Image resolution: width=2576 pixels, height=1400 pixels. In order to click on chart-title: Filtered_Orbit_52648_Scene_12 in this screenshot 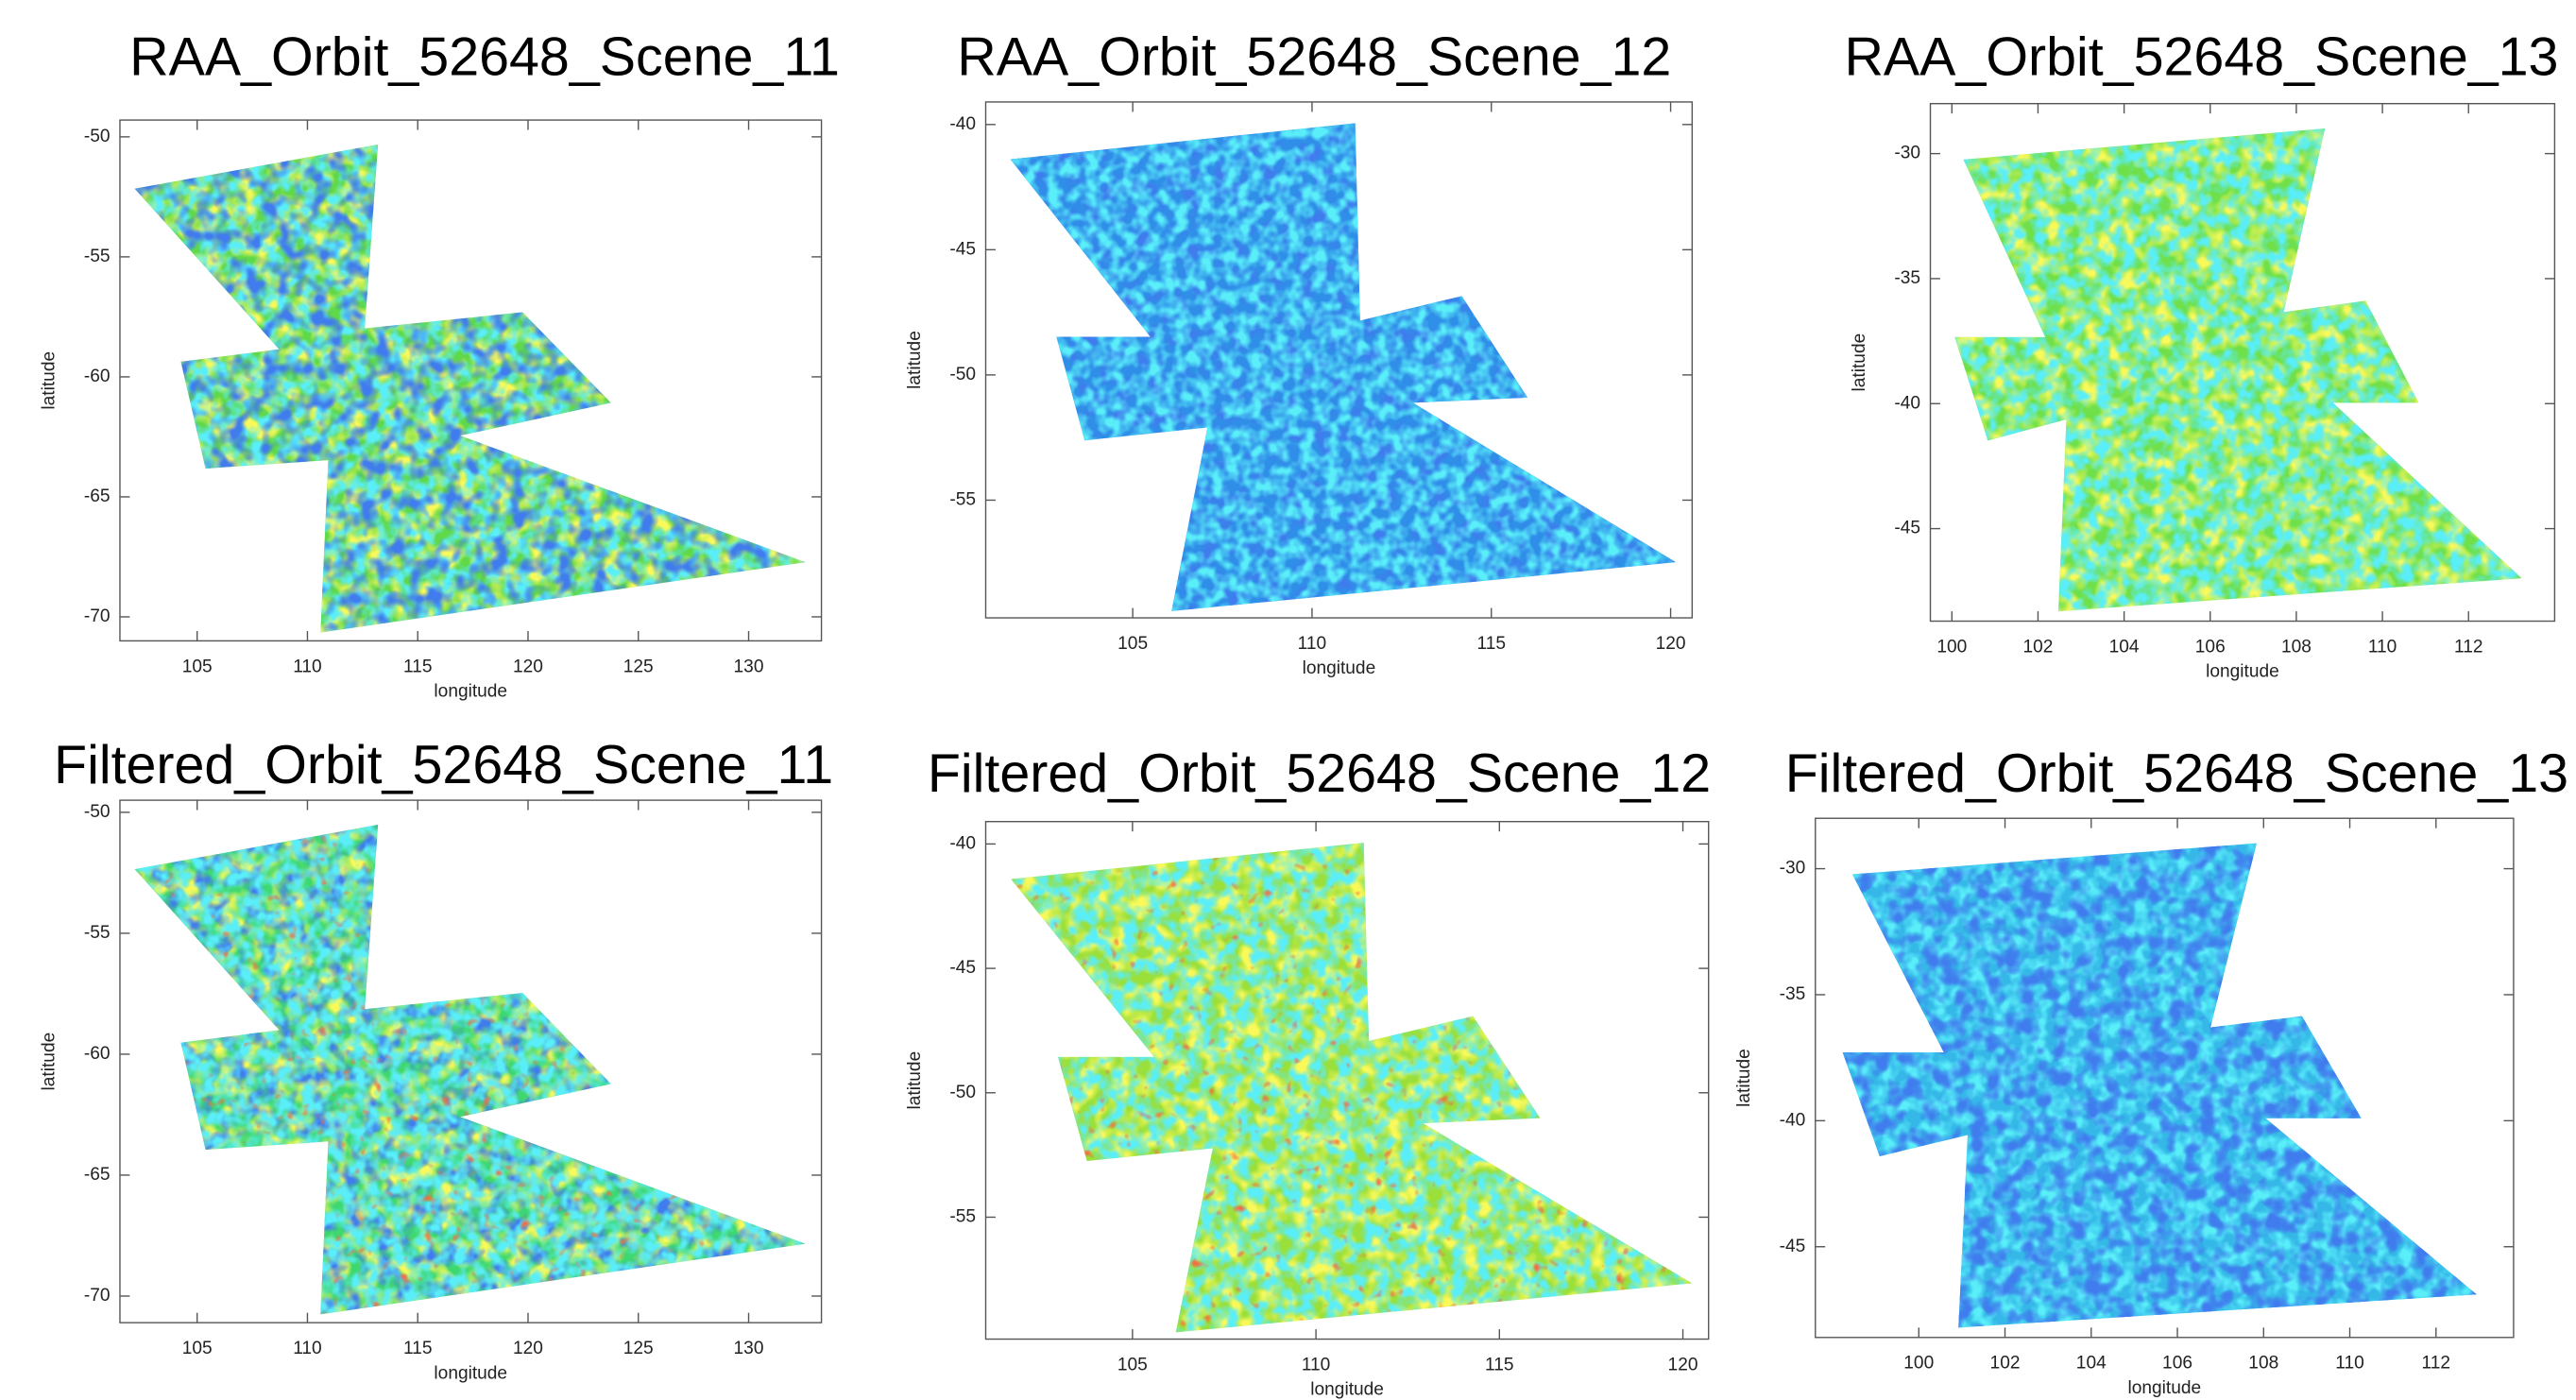, I will do `click(1320, 773)`.